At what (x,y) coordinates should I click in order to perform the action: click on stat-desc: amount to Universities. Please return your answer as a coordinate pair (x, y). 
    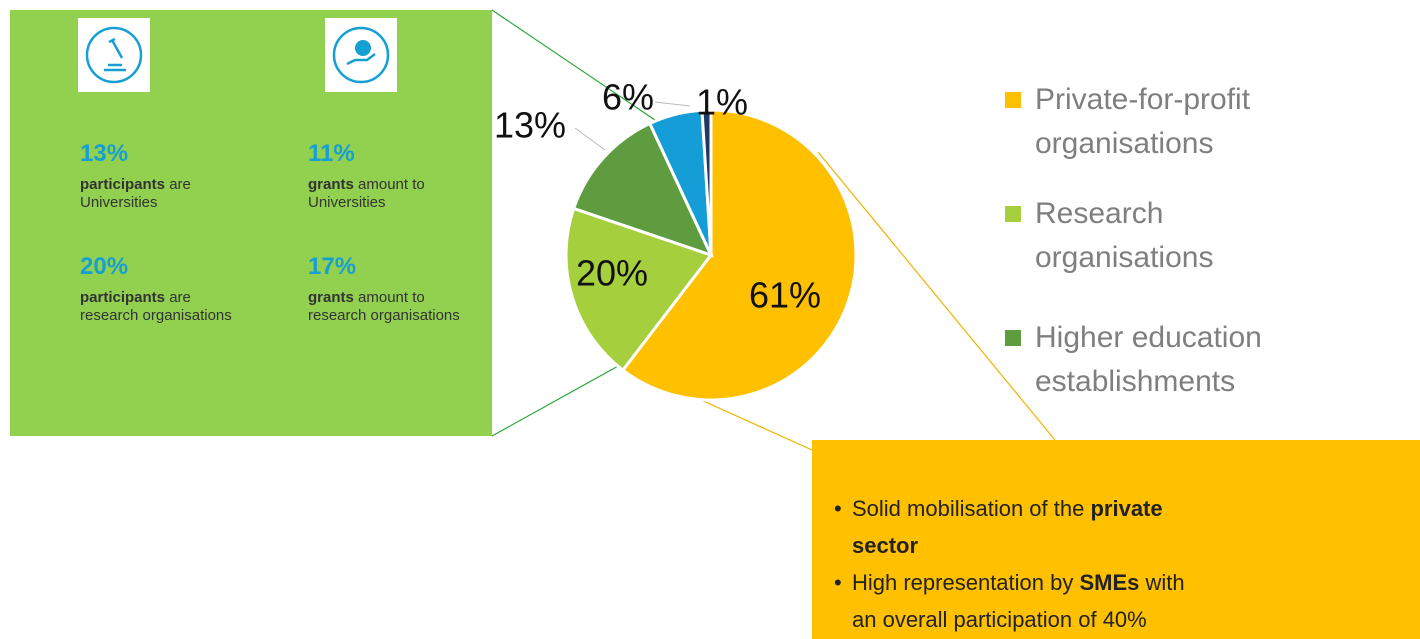
    Looking at the image, I should click on (368, 193).